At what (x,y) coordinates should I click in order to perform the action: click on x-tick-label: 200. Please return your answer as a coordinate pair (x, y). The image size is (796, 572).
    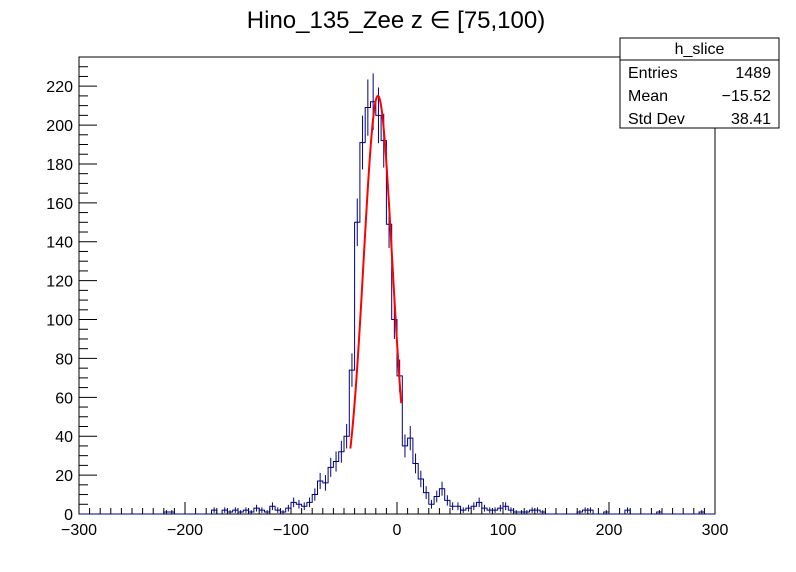
    Looking at the image, I should click on (609, 530).